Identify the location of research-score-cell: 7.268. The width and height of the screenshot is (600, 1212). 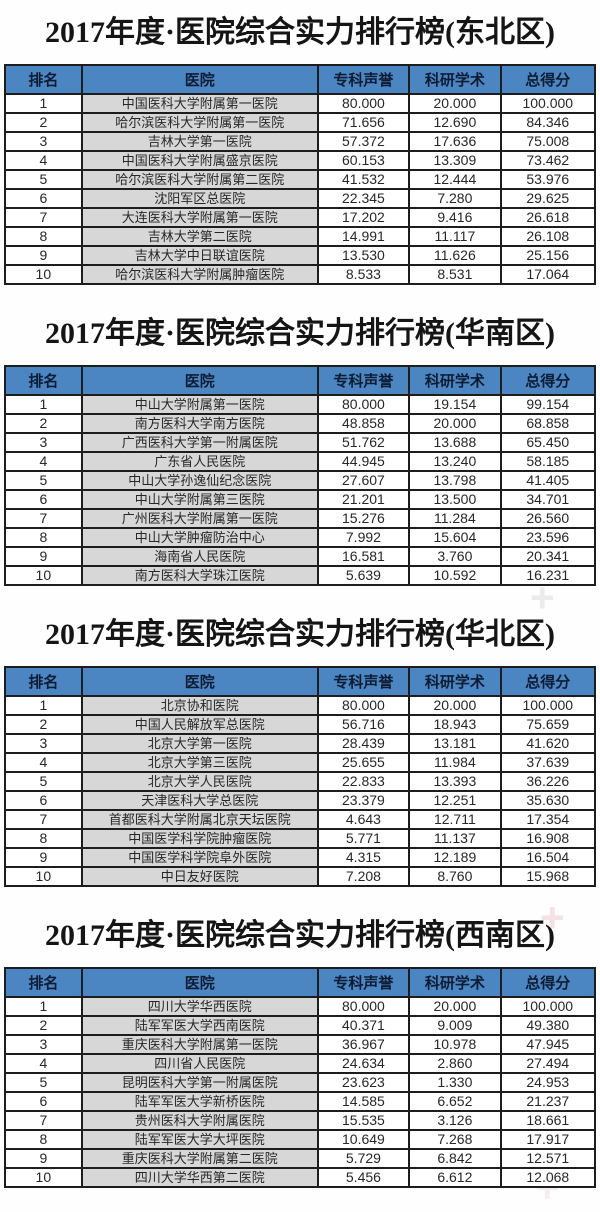
(455, 1139).